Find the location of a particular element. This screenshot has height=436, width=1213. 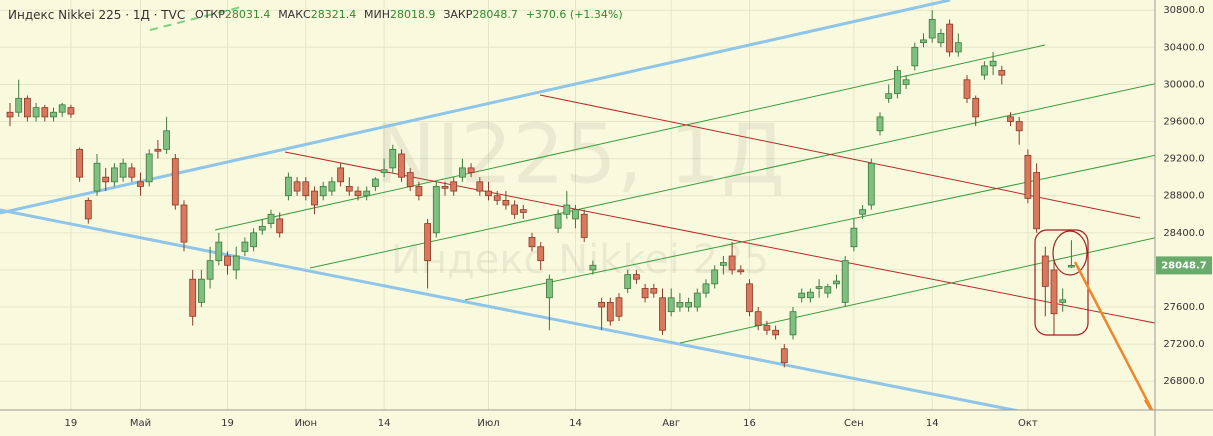

highlight-box is located at coordinates (1061, 282).